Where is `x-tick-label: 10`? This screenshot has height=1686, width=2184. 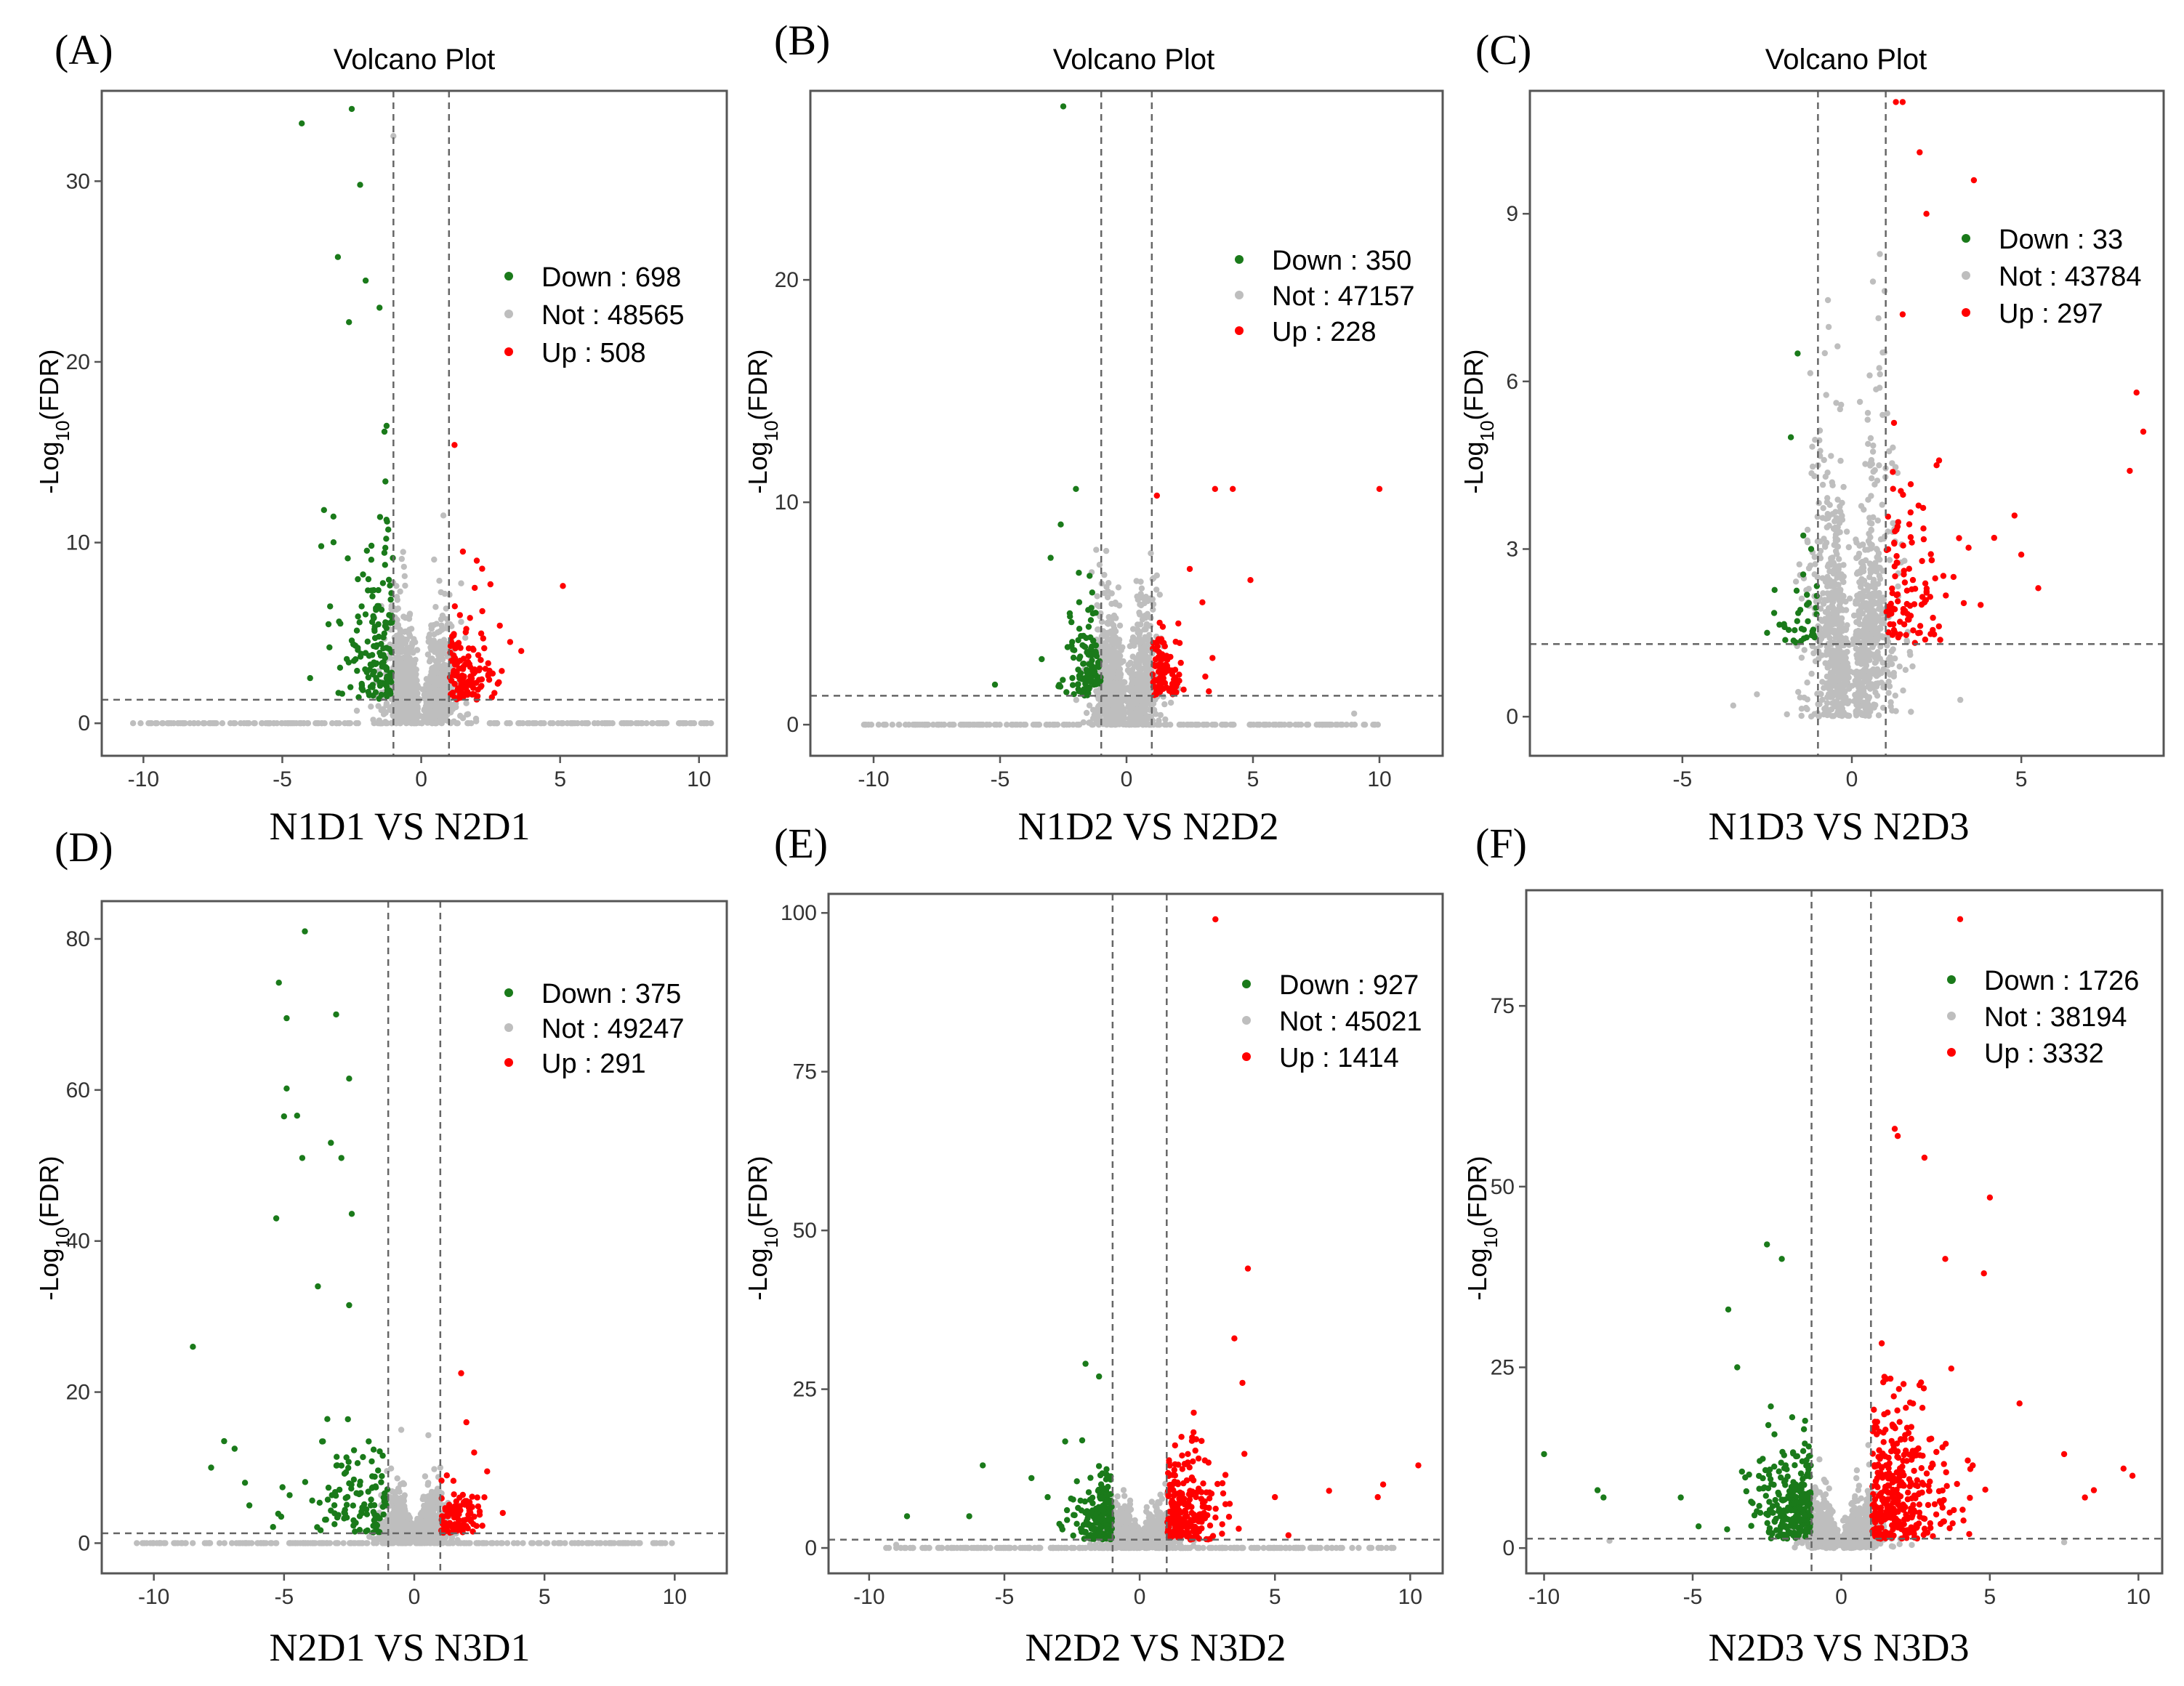
x-tick-label: 10 is located at coordinates (699, 779).